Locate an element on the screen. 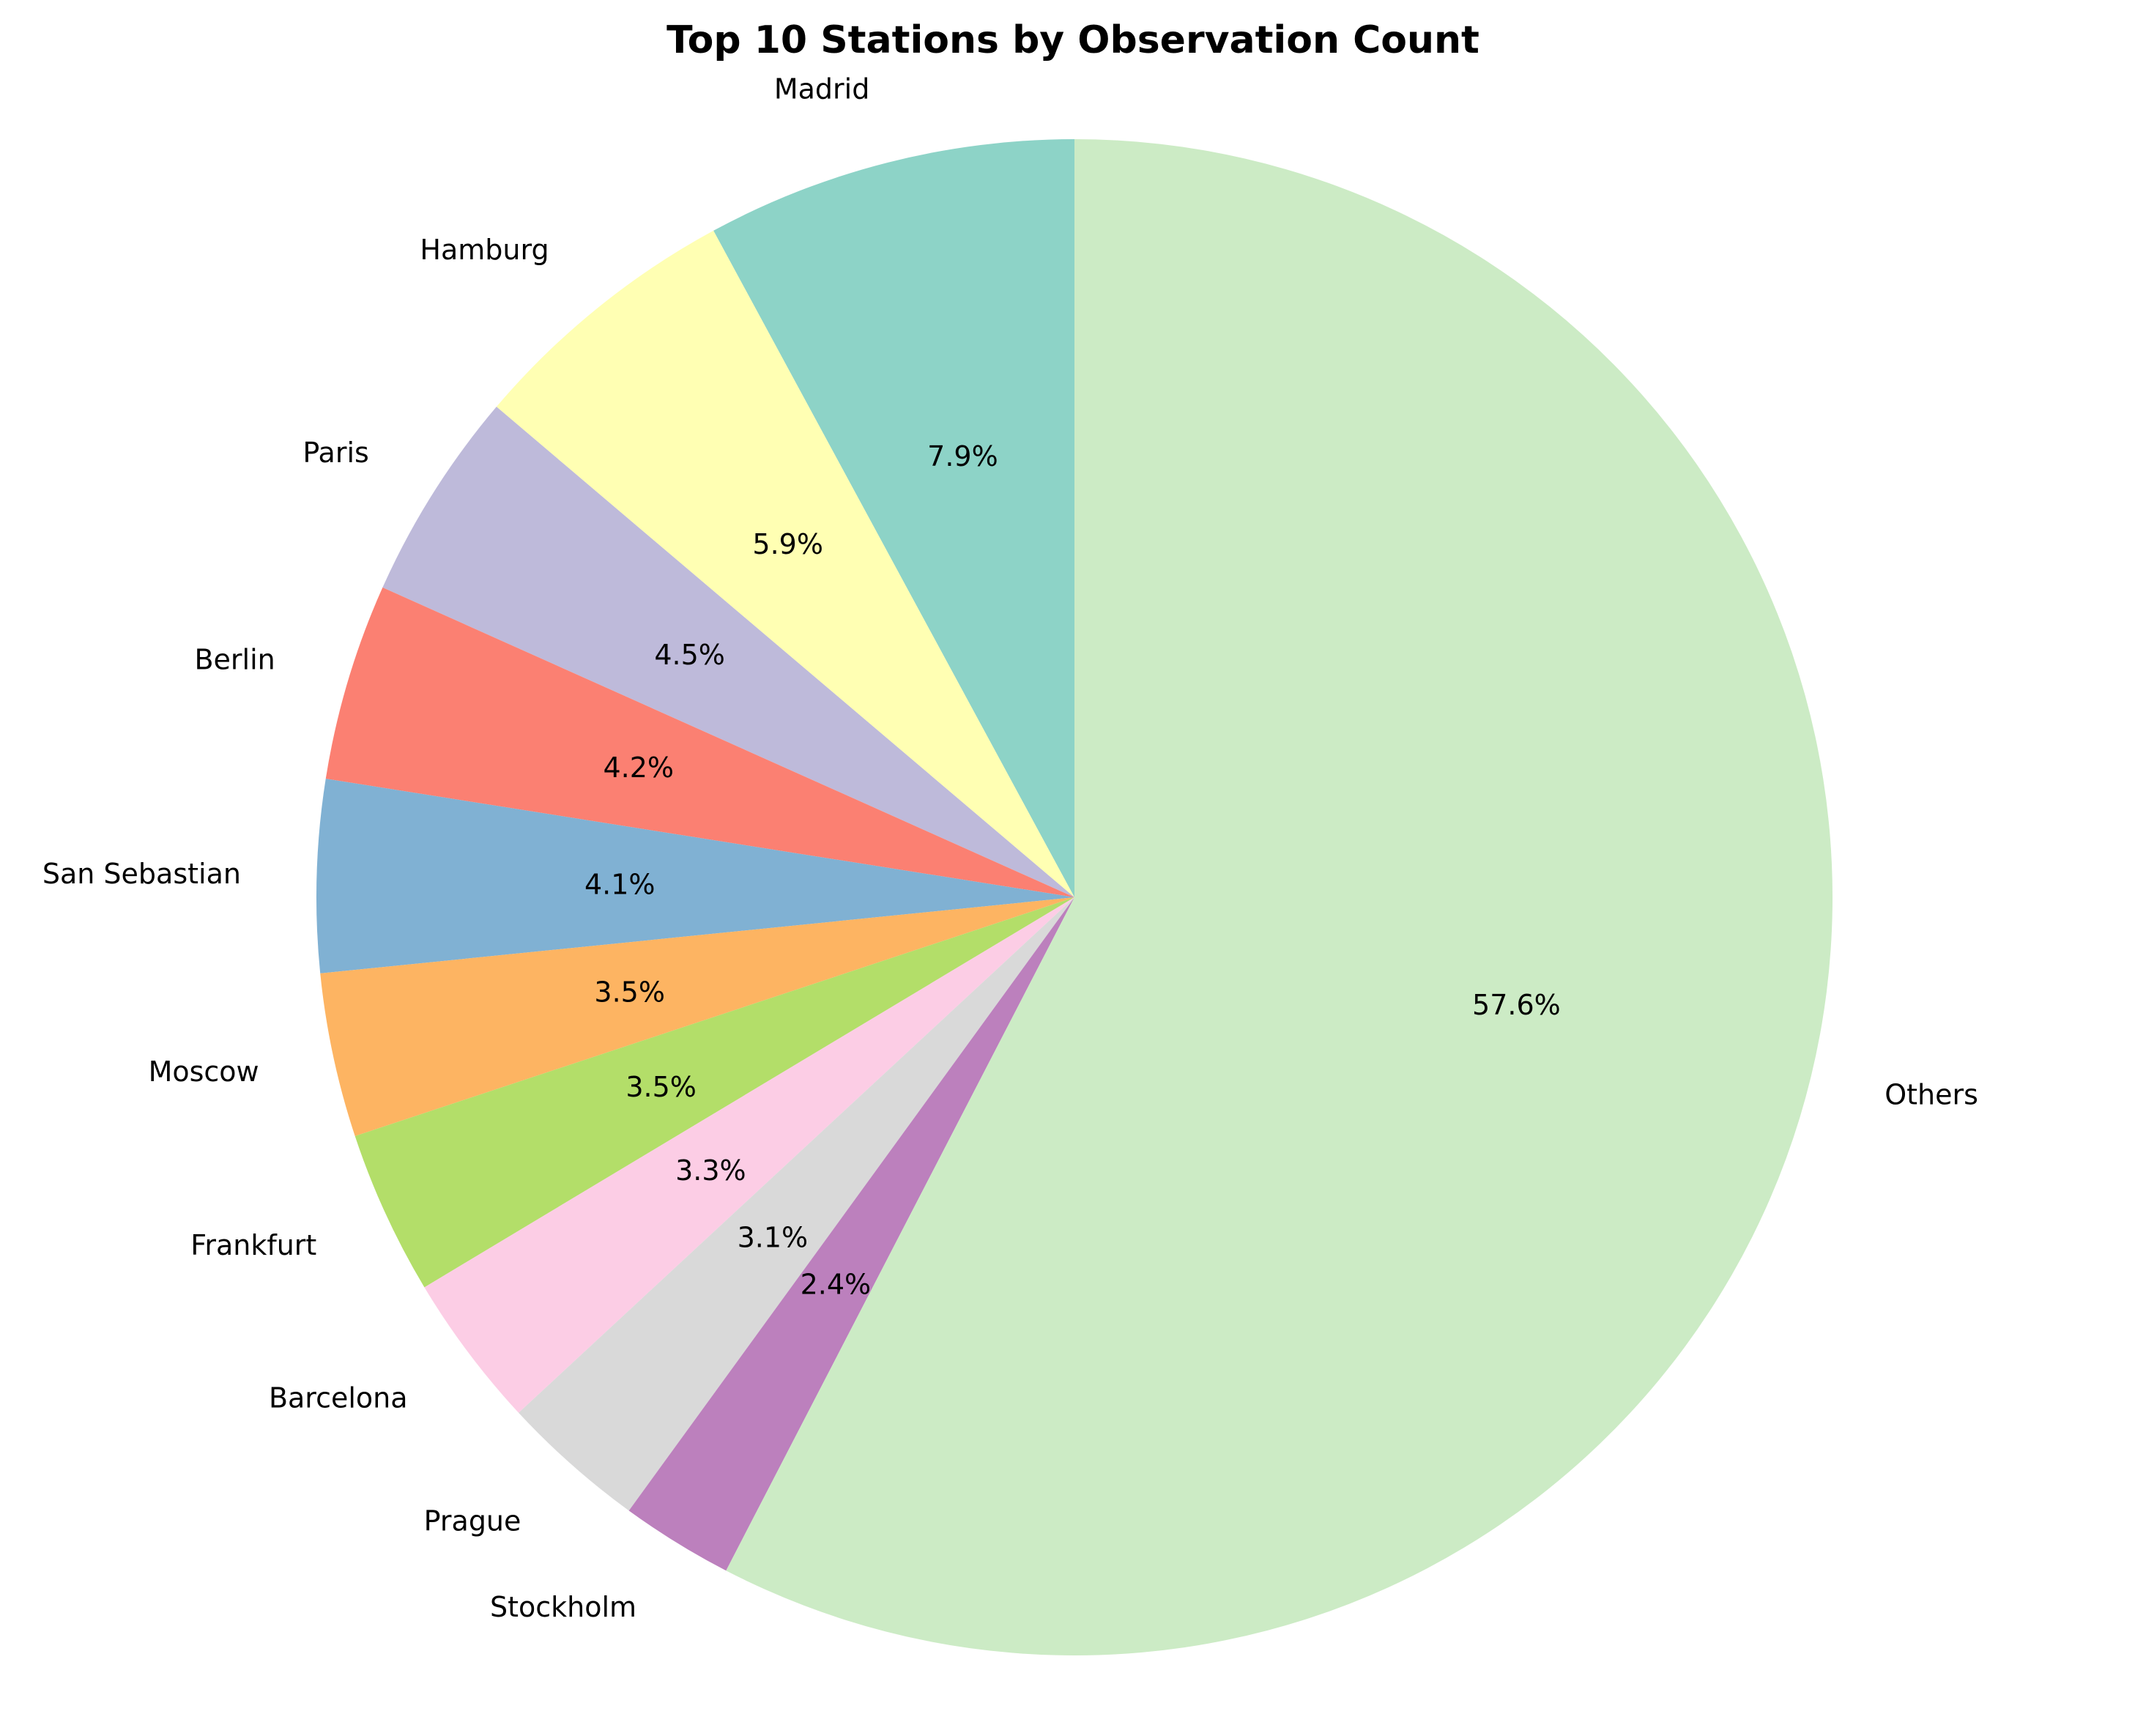 This screenshot has width=2135, height=1736. slice-label-berlin: Berlin is located at coordinates (234, 660).